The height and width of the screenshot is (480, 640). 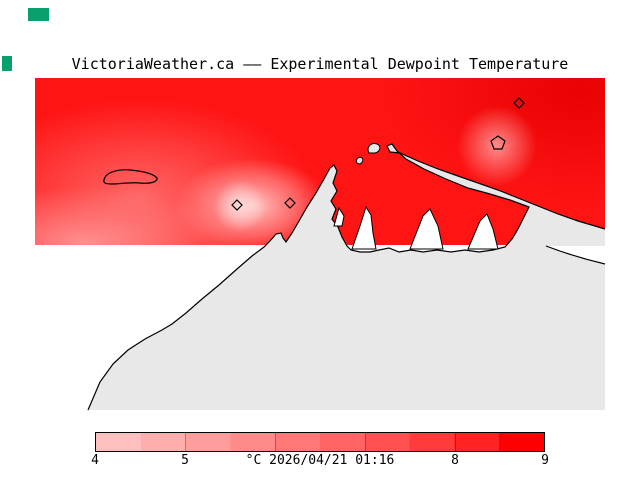 What do you see at coordinates (364, 227) in the screenshot?
I see `harbor-inlet` at bounding box center [364, 227].